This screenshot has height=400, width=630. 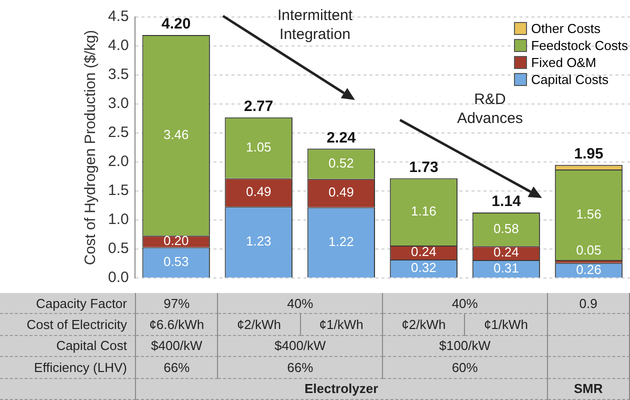 What do you see at coordinates (341, 137) in the screenshot?
I see `total-label: 2.24` at bounding box center [341, 137].